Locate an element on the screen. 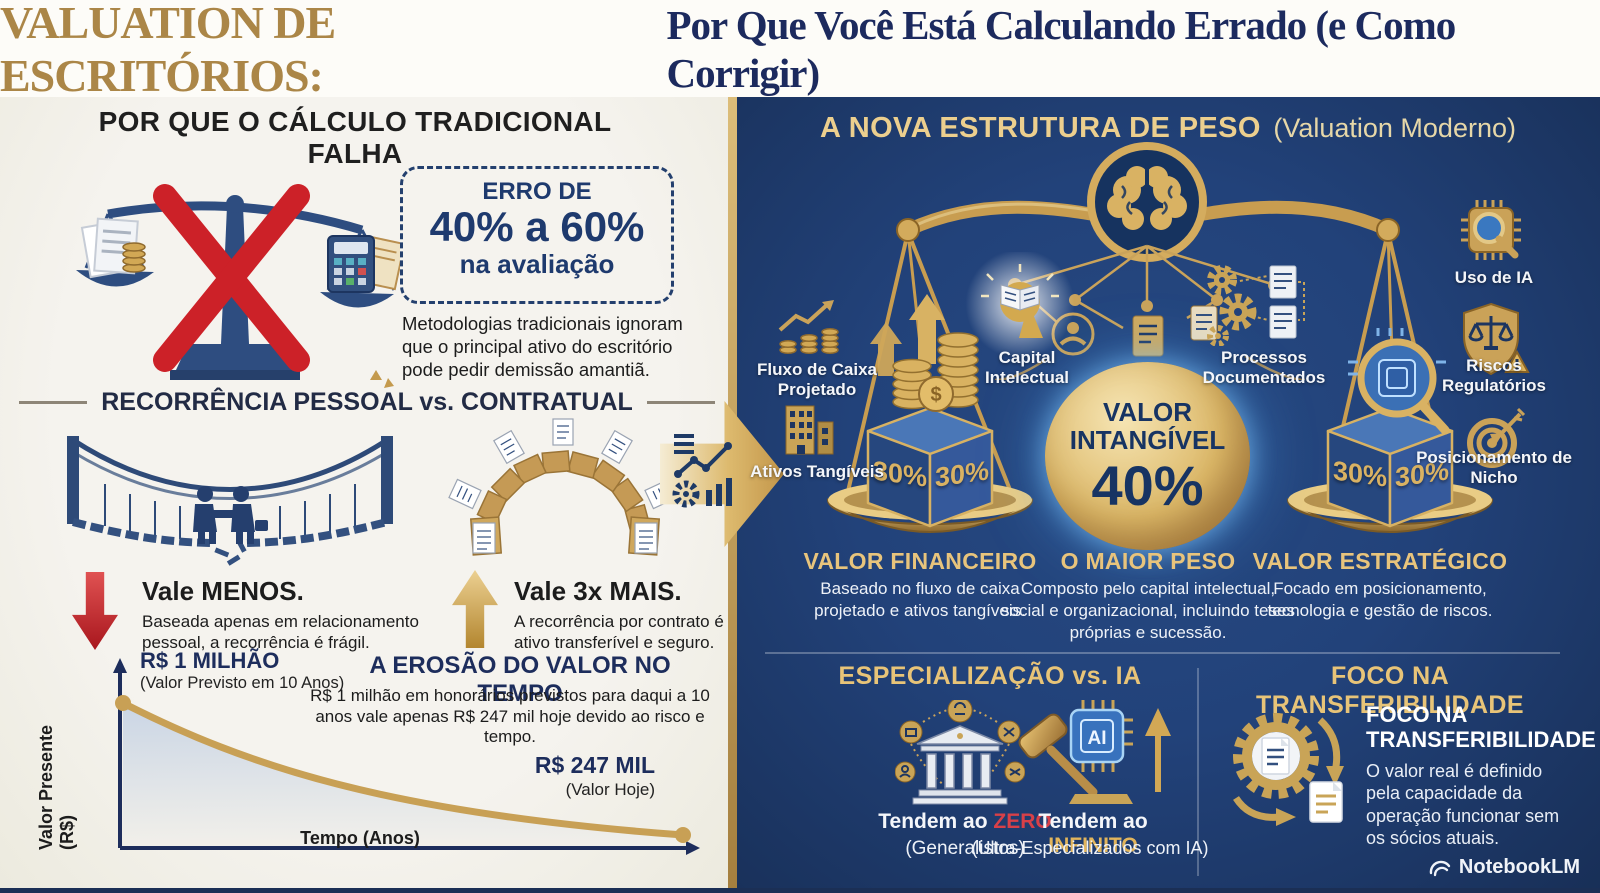 This screenshot has height=893, width=1600. recurrence-heading: RECORRÊNCIA PESSOAL vs. CONTRATUAL is located at coordinates (367, 402).